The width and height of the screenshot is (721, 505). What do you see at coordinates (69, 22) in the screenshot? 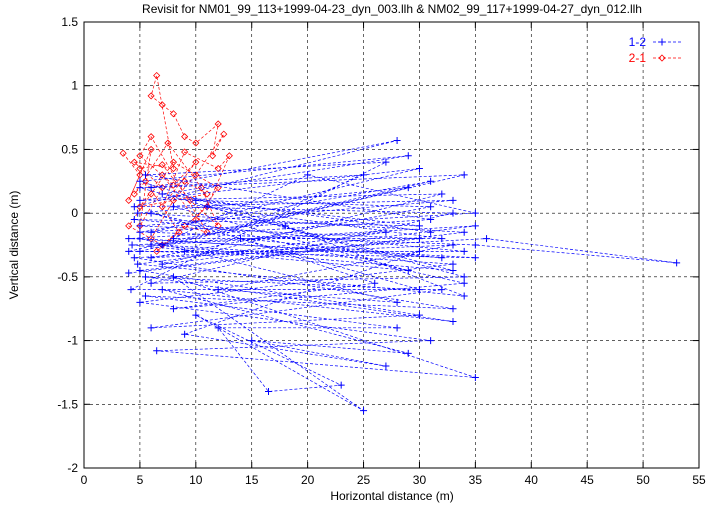
I see `y-tick-label: 1.5` at bounding box center [69, 22].